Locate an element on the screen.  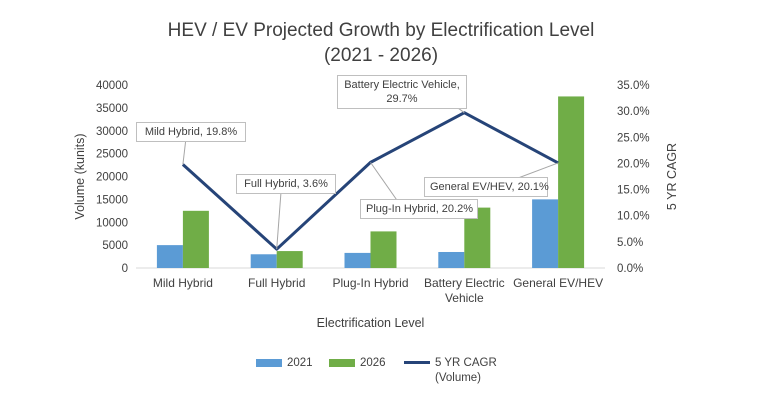
y2-tick-label: 20.0% is located at coordinates (633, 164).